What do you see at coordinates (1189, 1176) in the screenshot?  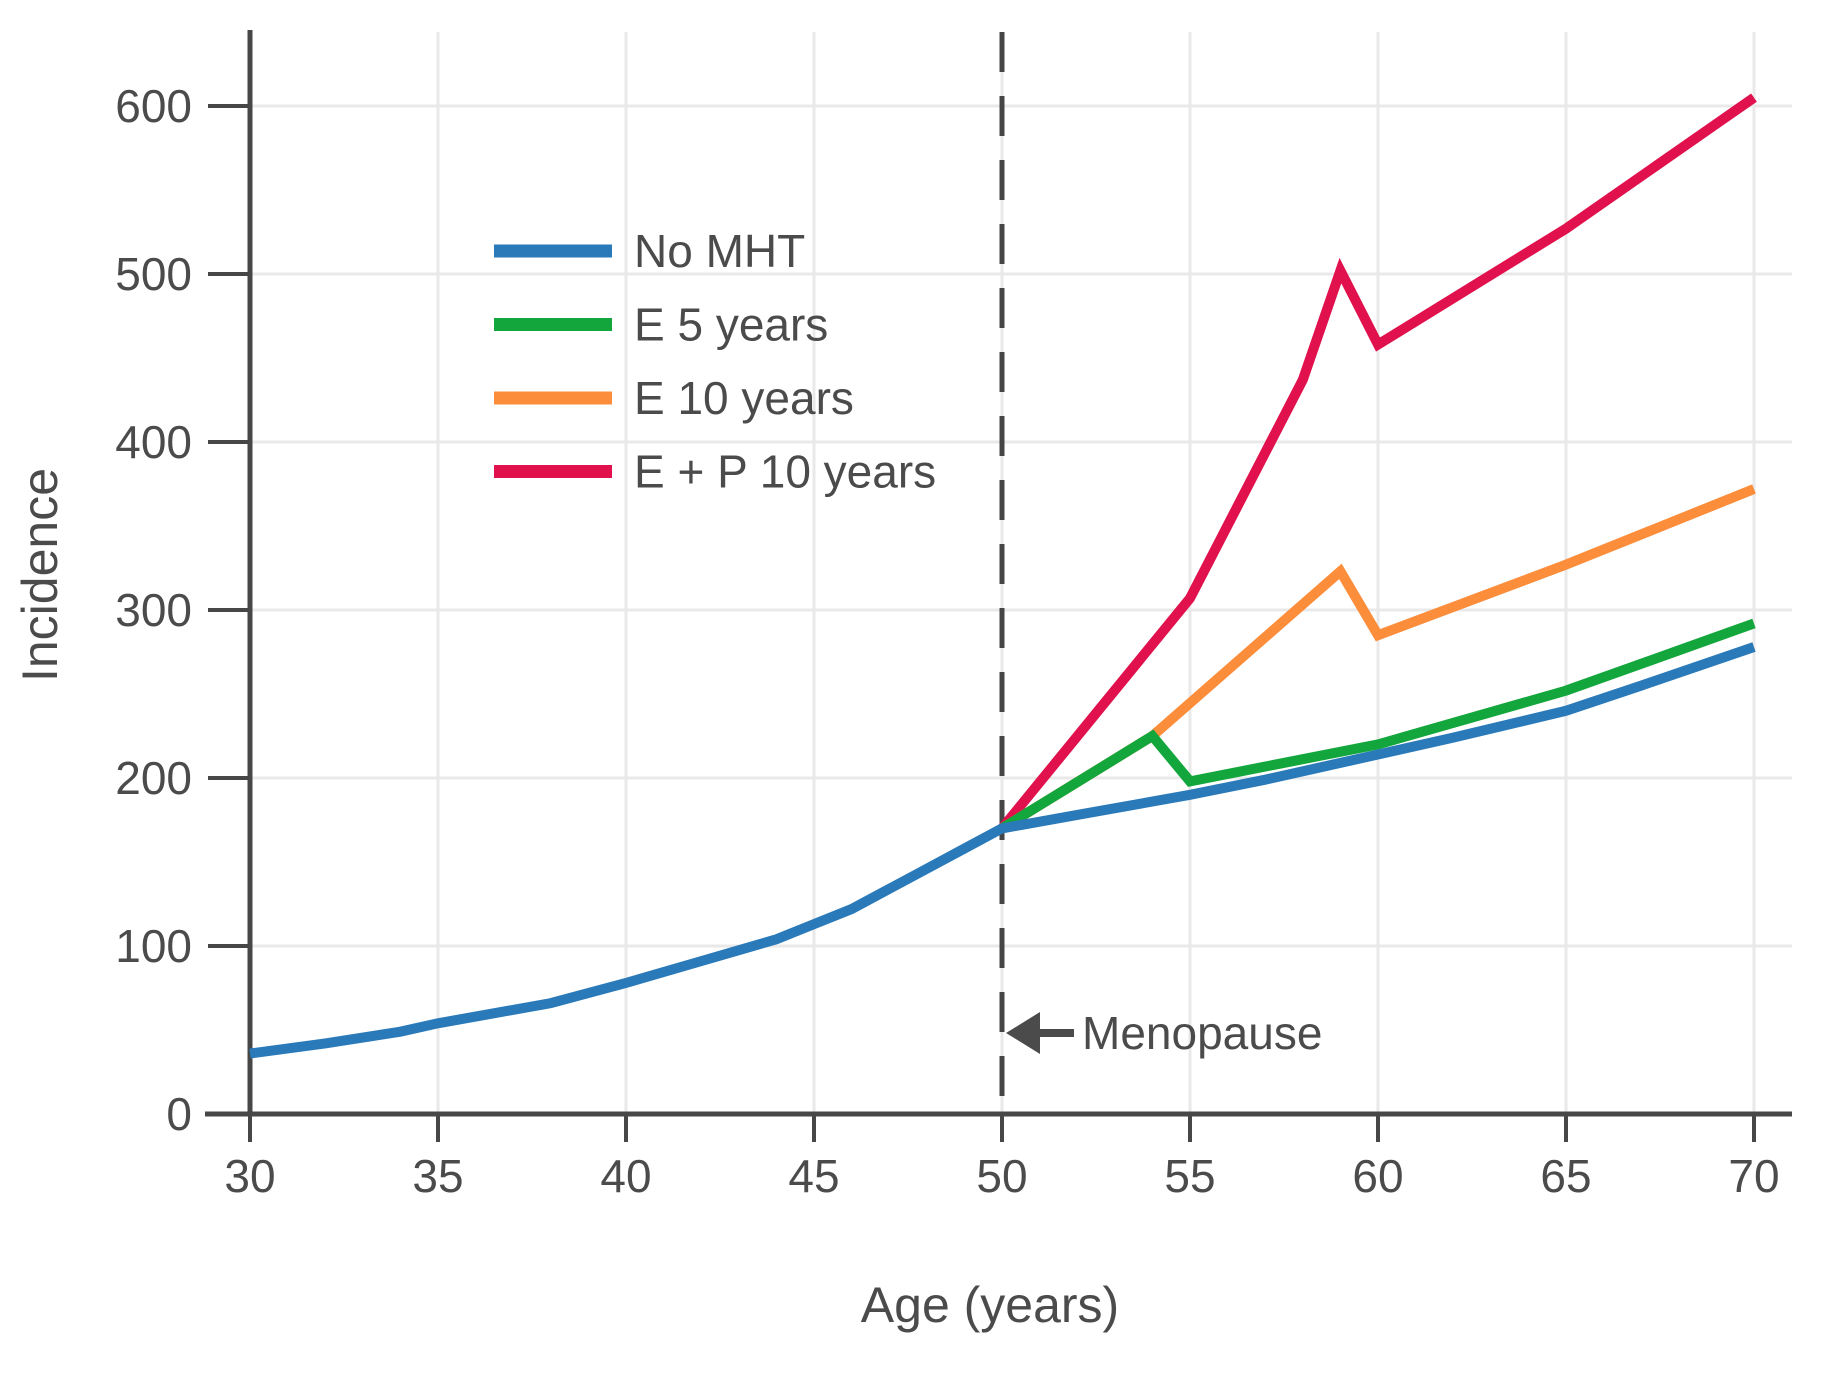 I see `x-tick-label: 55` at bounding box center [1189, 1176].